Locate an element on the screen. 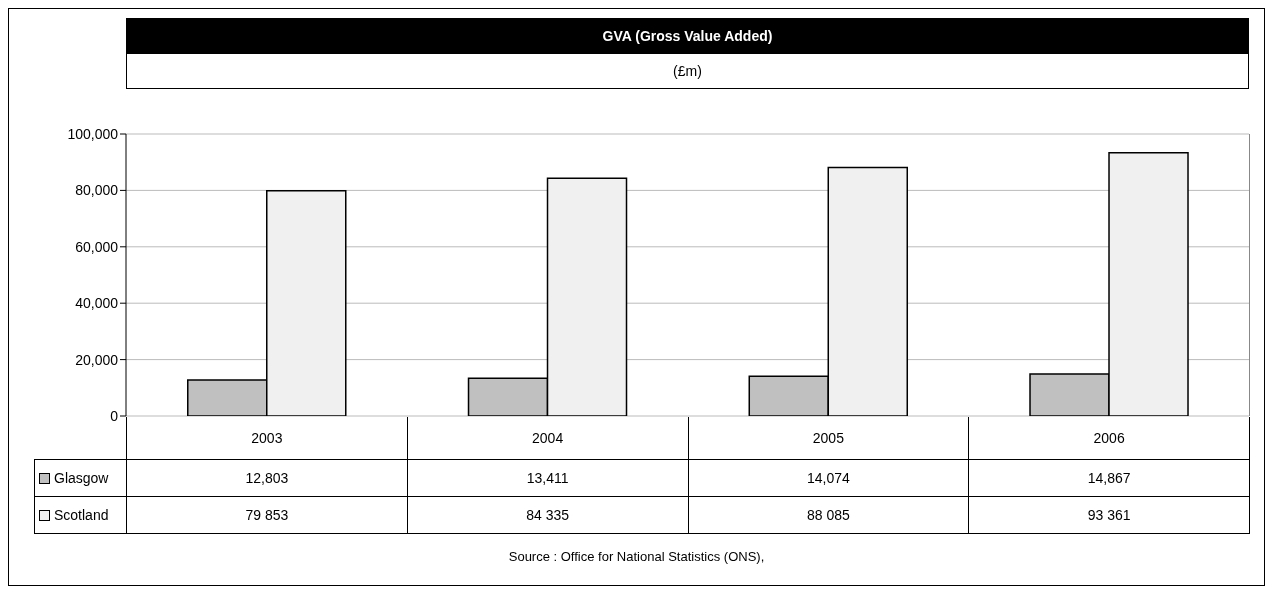 This screenshot has width=1273, height=594. y-tick-label: 0 is located at coordinates (114, 415).